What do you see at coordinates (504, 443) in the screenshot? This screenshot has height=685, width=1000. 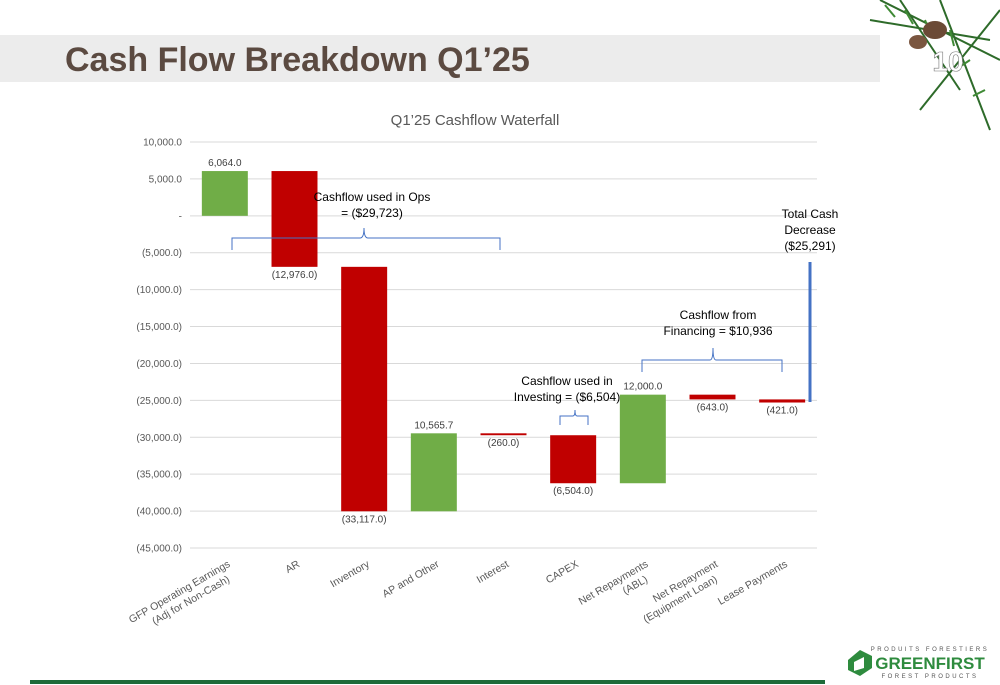 I see `value-label: (260.0)` at bounding box center [504, 443].